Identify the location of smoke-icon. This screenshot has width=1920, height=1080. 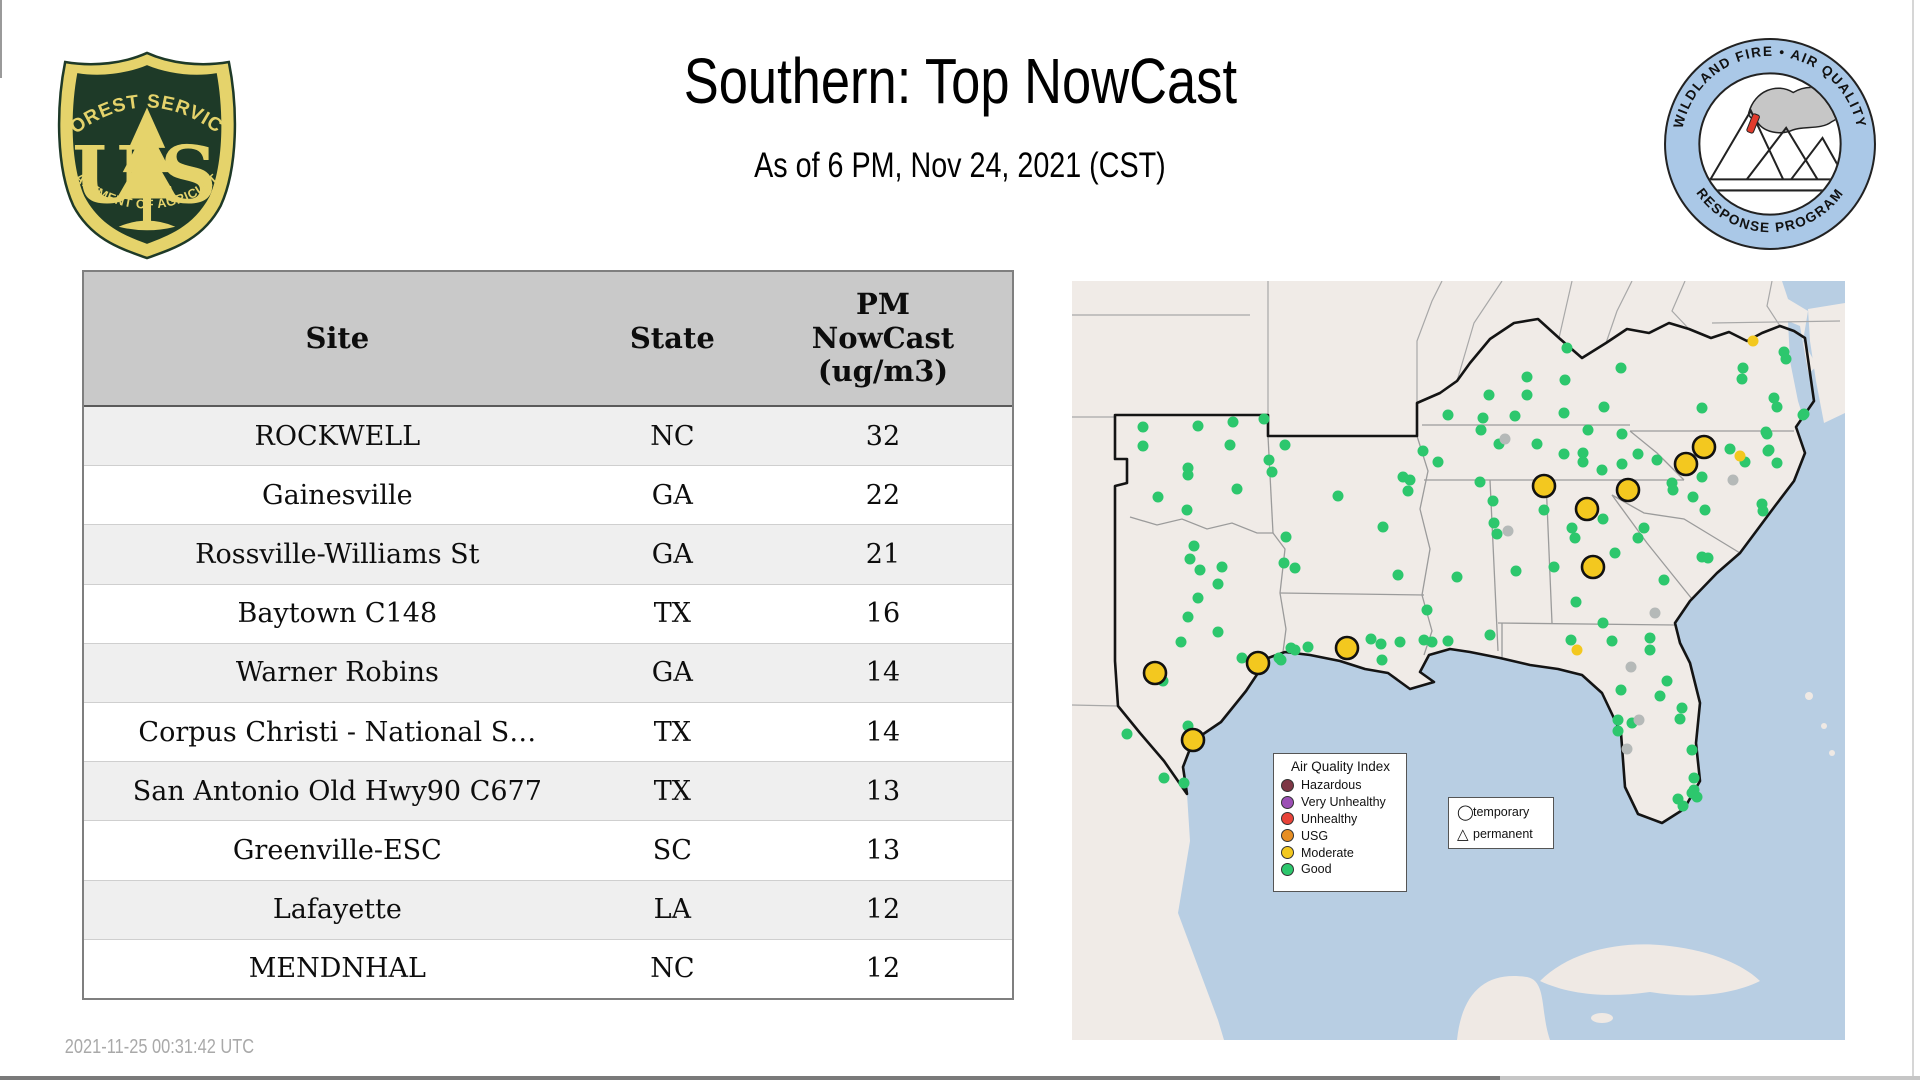
(1793, 110).